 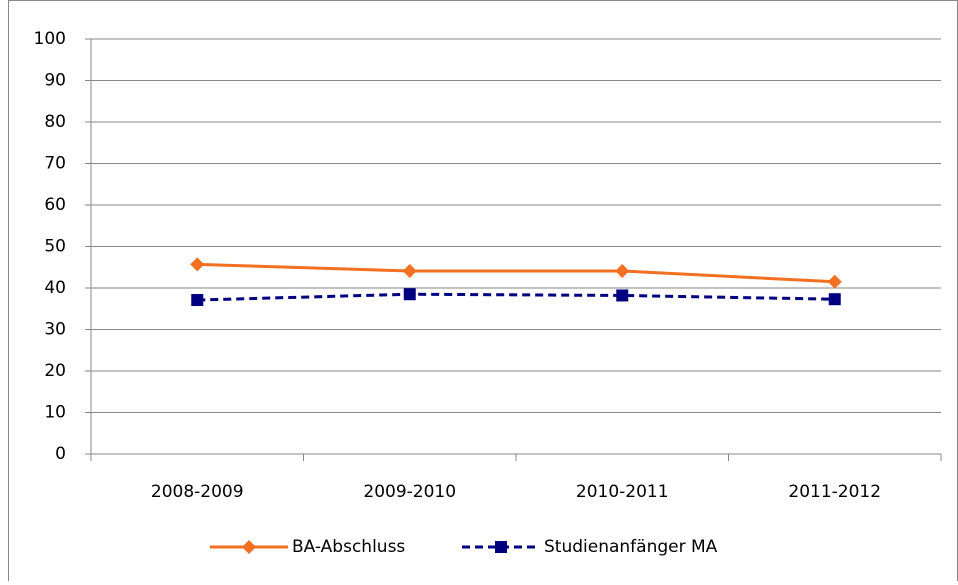 I want to click on x-tick-label: 2008-2009, so click(x=197, y=492).